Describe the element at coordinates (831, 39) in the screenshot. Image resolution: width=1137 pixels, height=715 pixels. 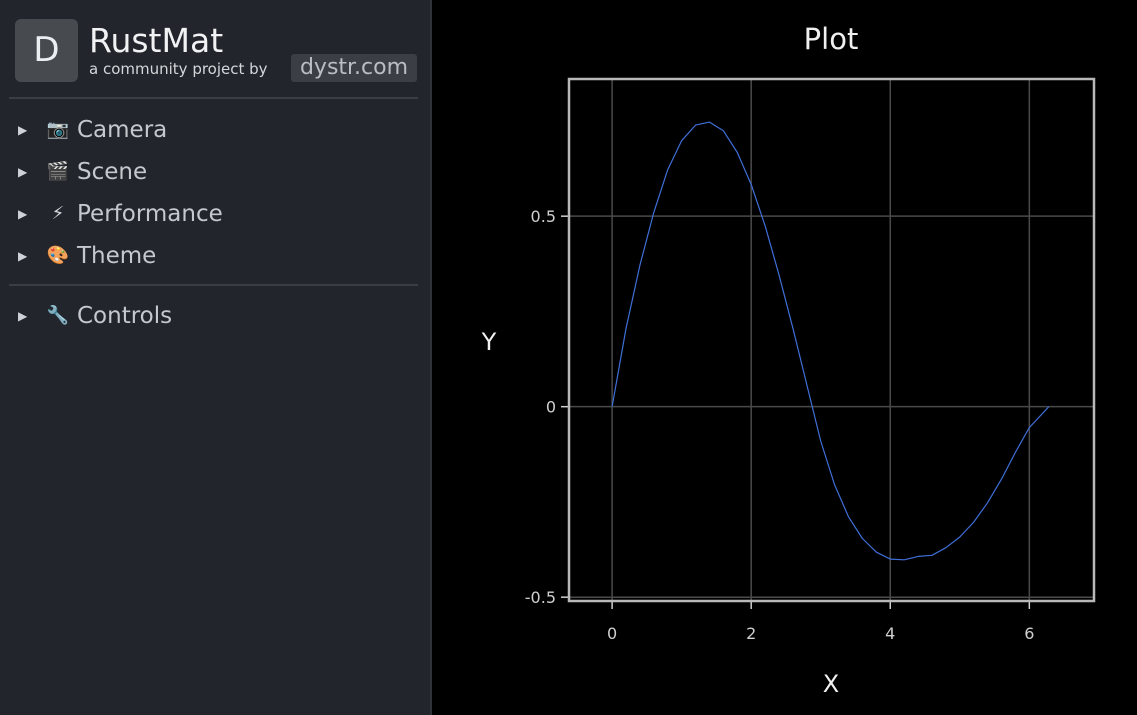
I see `chart-title: Plot` at that location.